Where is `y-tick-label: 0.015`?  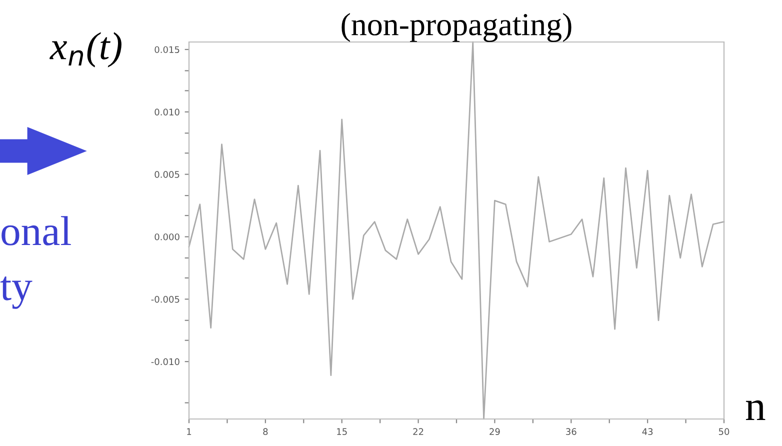 y-tick-label: 0.015 is located at coordinates (167, 50).